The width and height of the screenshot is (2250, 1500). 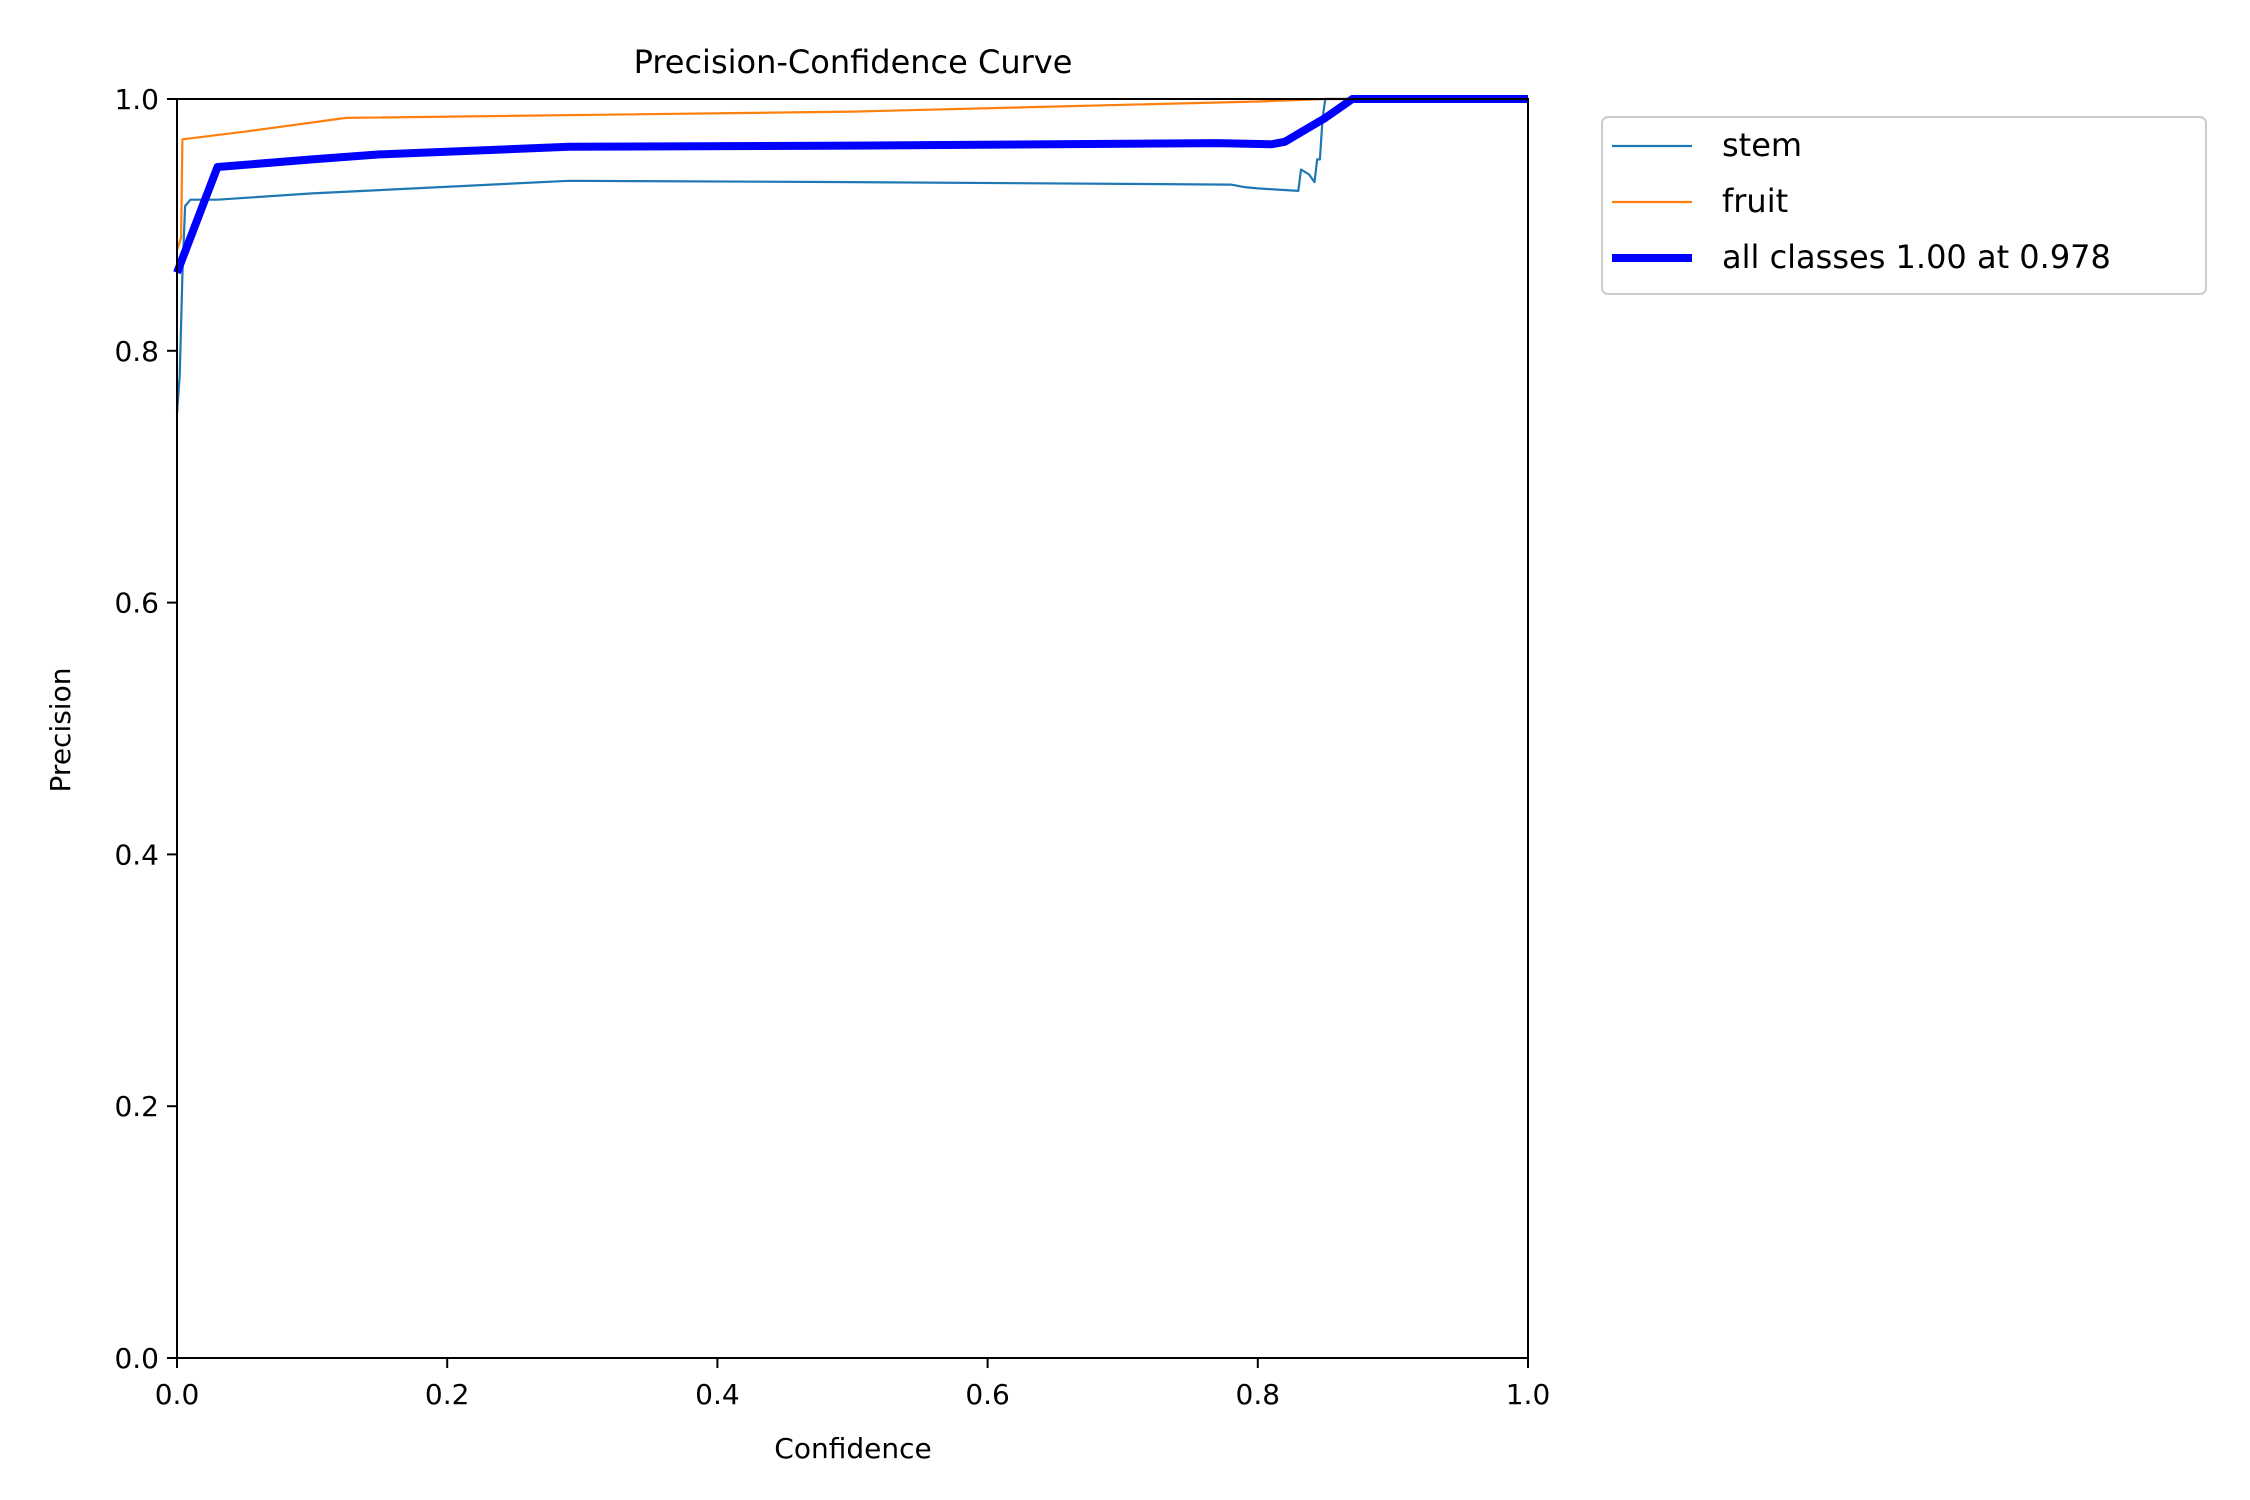 I want to click on y-tick-label: 0.0, so click(x=136, y=1358).